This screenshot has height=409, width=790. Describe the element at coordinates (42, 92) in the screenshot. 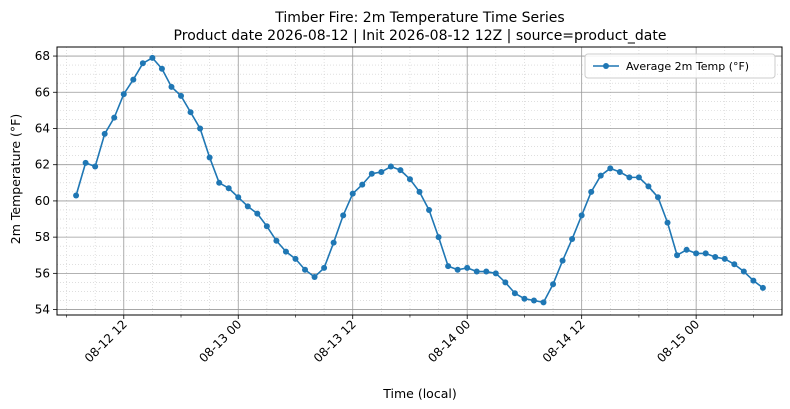

I see `y-tick-label: 66` at that location.